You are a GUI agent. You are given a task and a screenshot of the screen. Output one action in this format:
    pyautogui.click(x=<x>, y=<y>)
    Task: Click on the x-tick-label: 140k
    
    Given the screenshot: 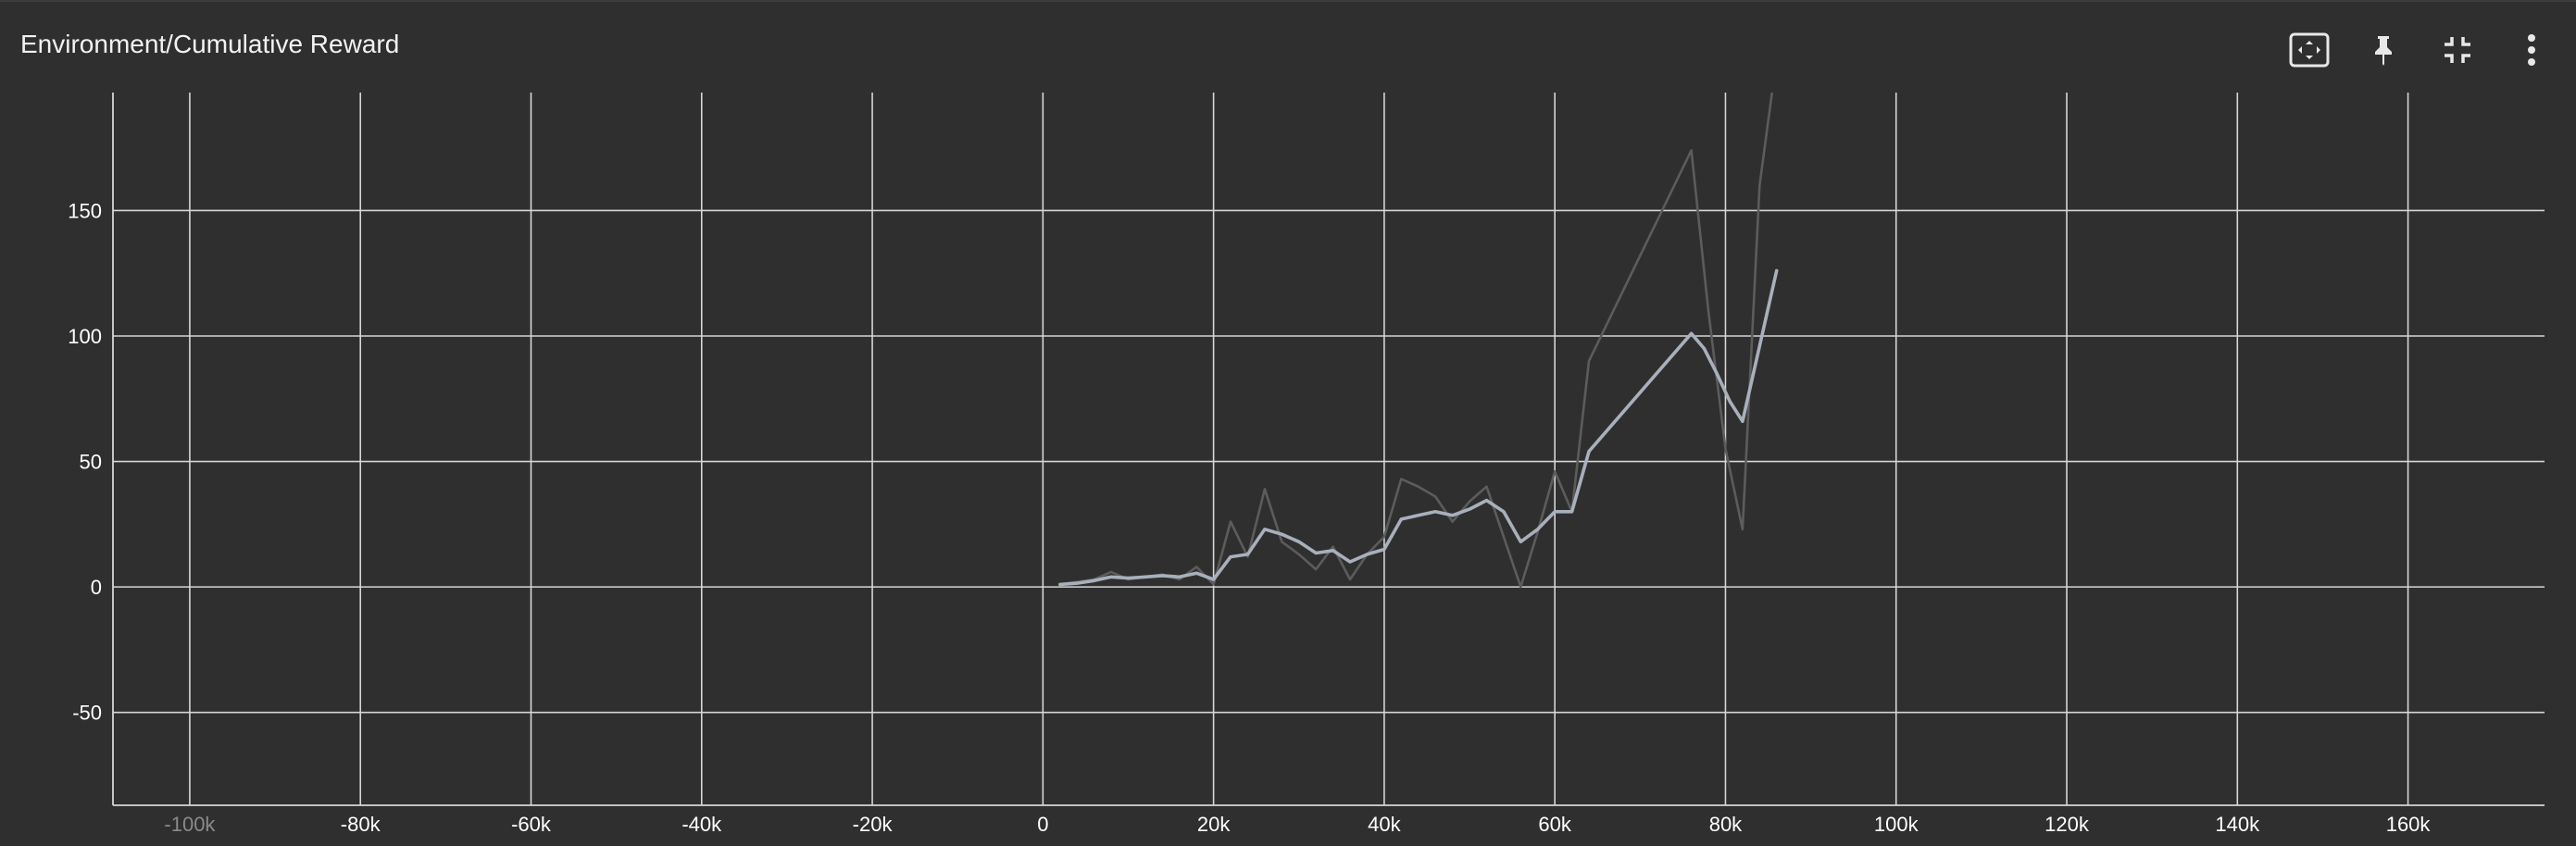 What is the action you would take?
    pyautogui.click(x=2237, y=824)
    